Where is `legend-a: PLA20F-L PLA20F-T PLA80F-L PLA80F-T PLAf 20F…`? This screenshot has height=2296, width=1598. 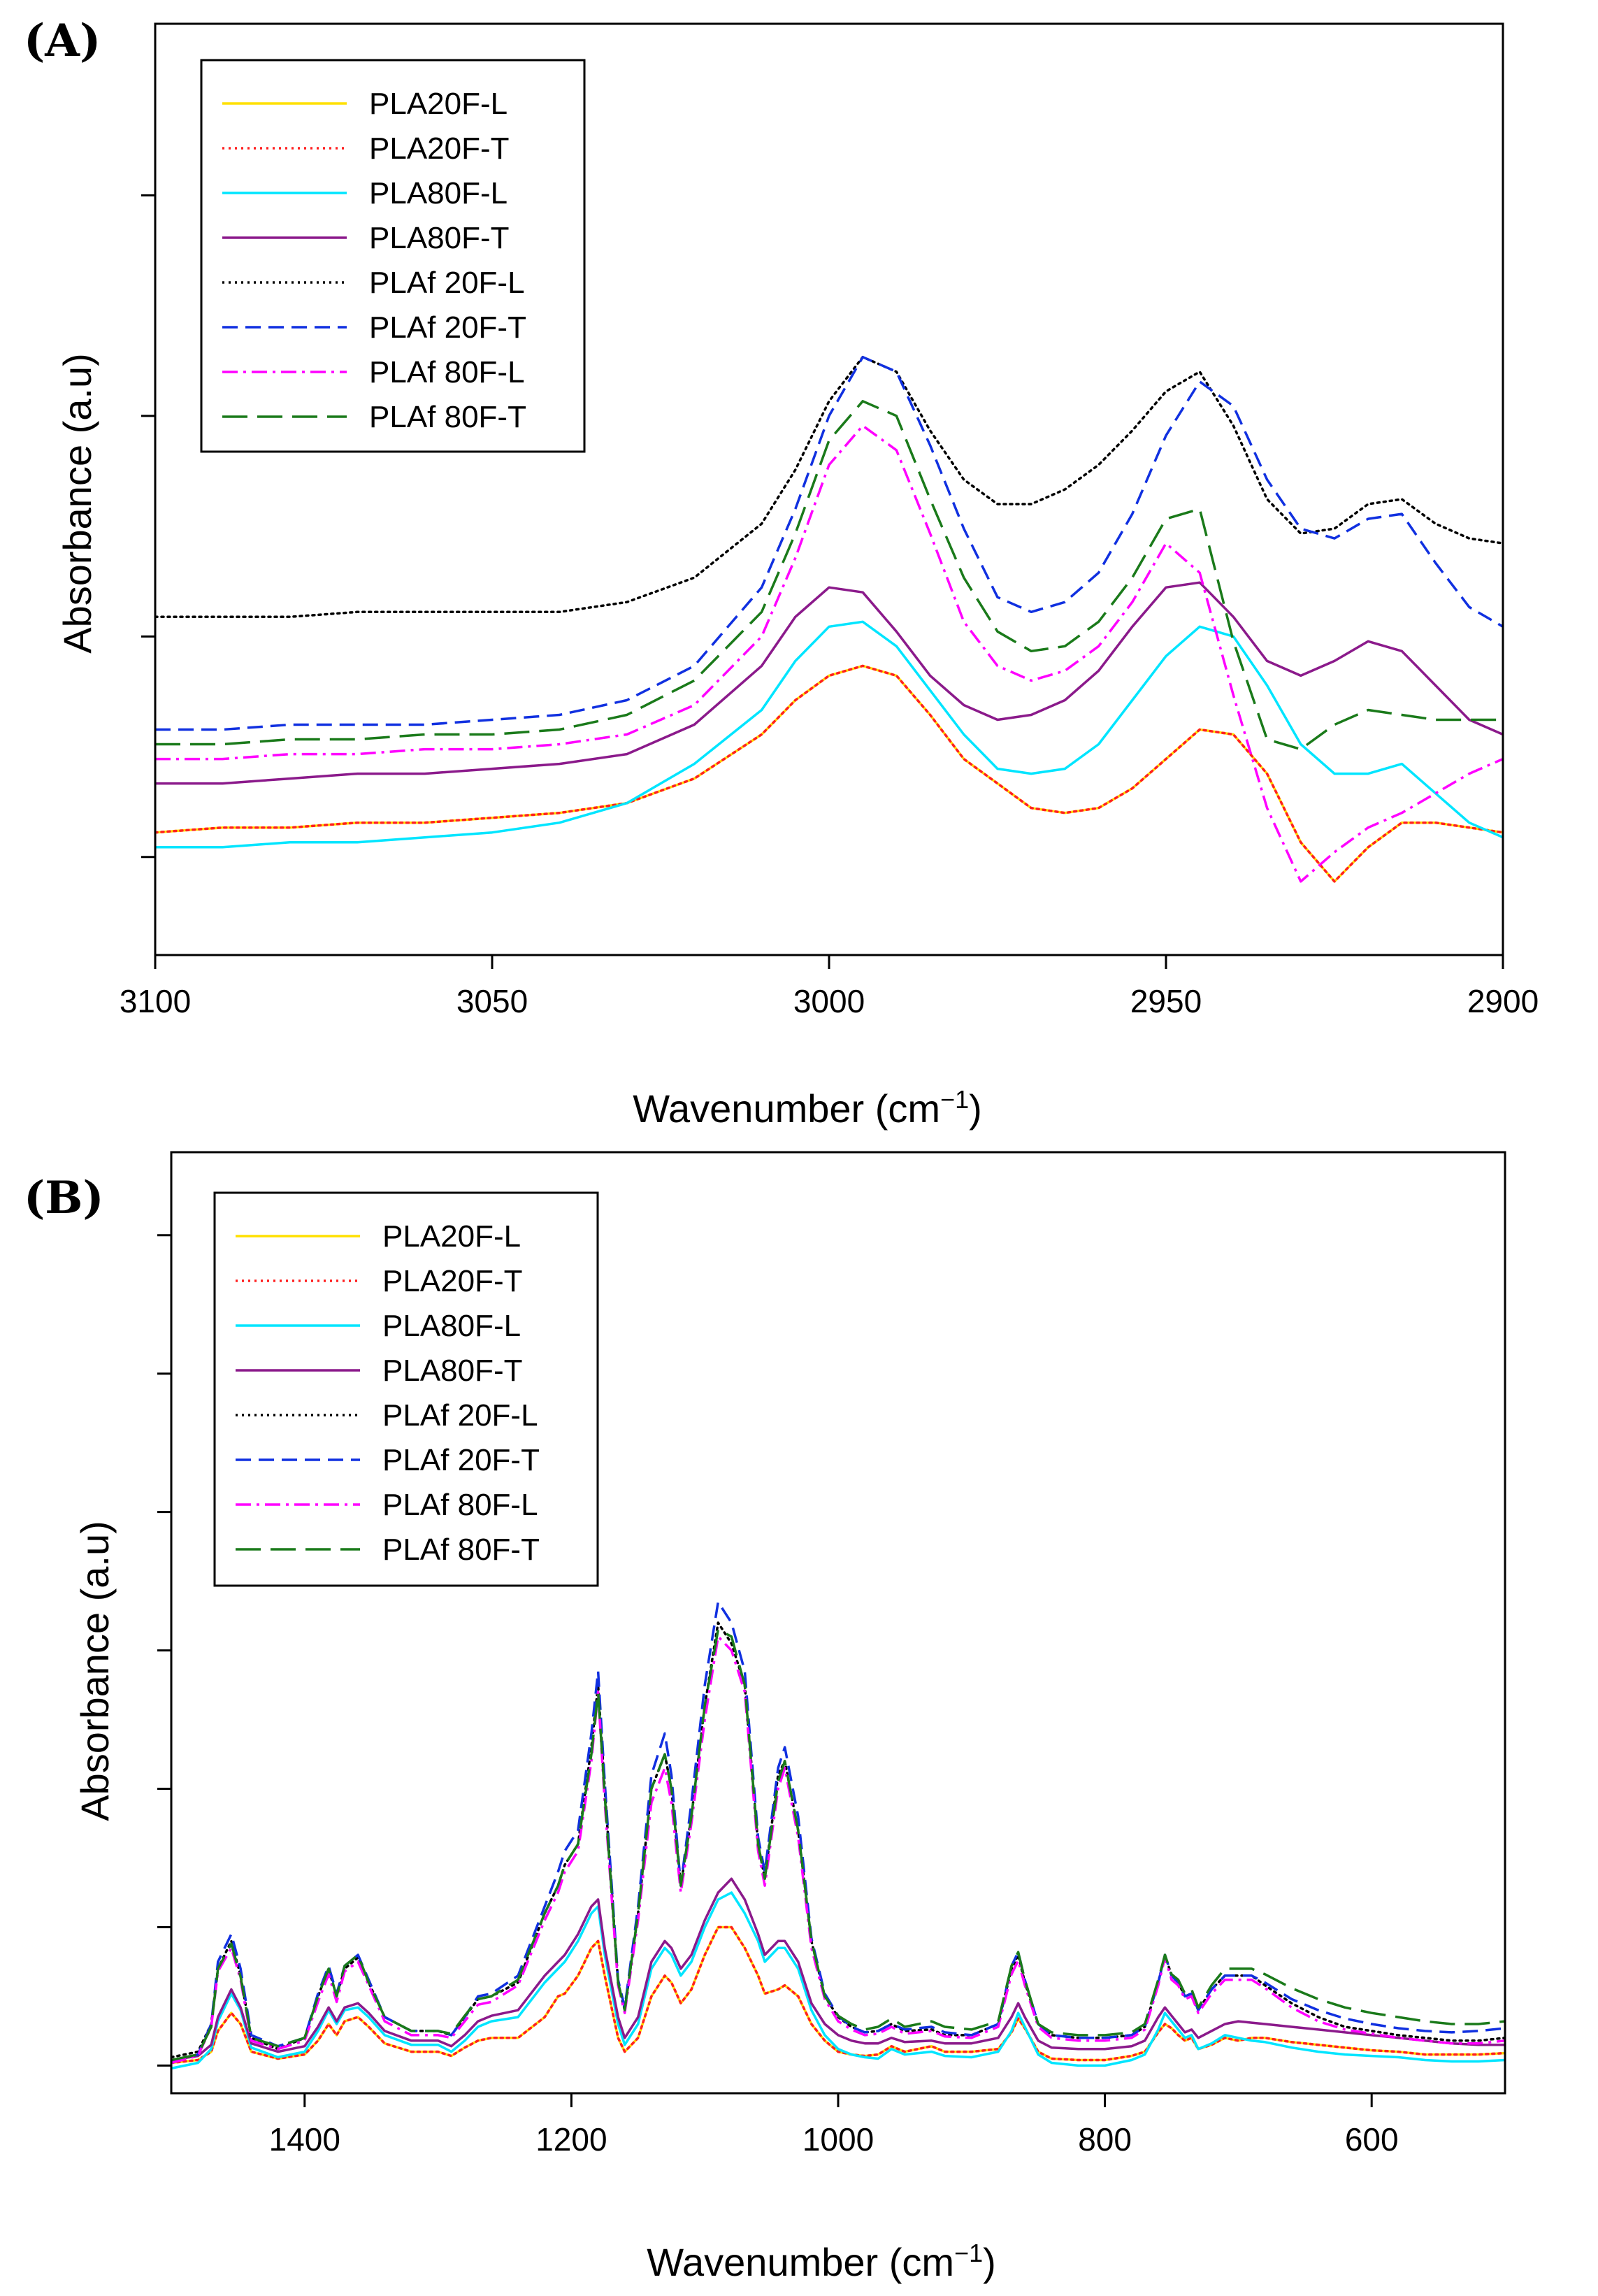
legend-a: PLA20F-L PLA20F-T PLA80F-L PLA80F-T PLAf 20F… is located at coordinates (393, 256).